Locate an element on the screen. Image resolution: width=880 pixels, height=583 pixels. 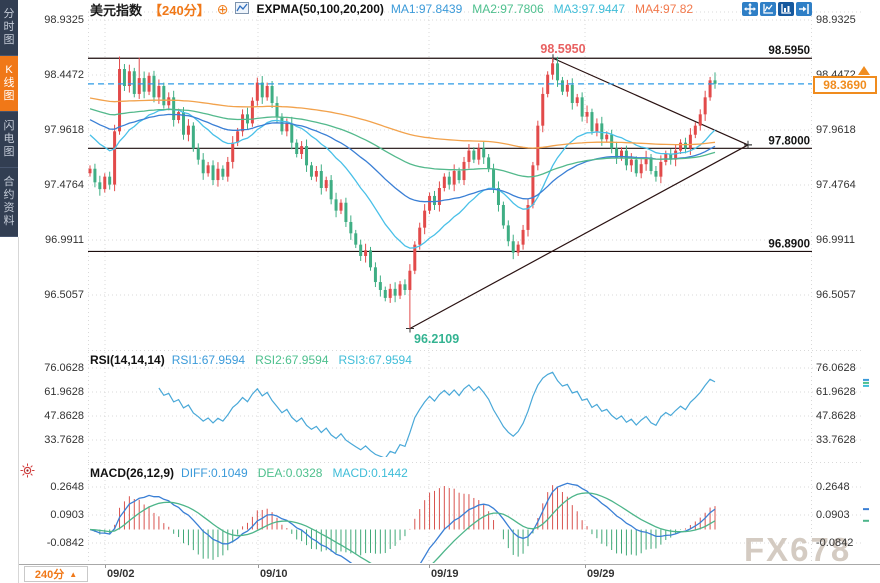
interval-selector-arrow-icon: ▲ is located at coordinates (73, 574).